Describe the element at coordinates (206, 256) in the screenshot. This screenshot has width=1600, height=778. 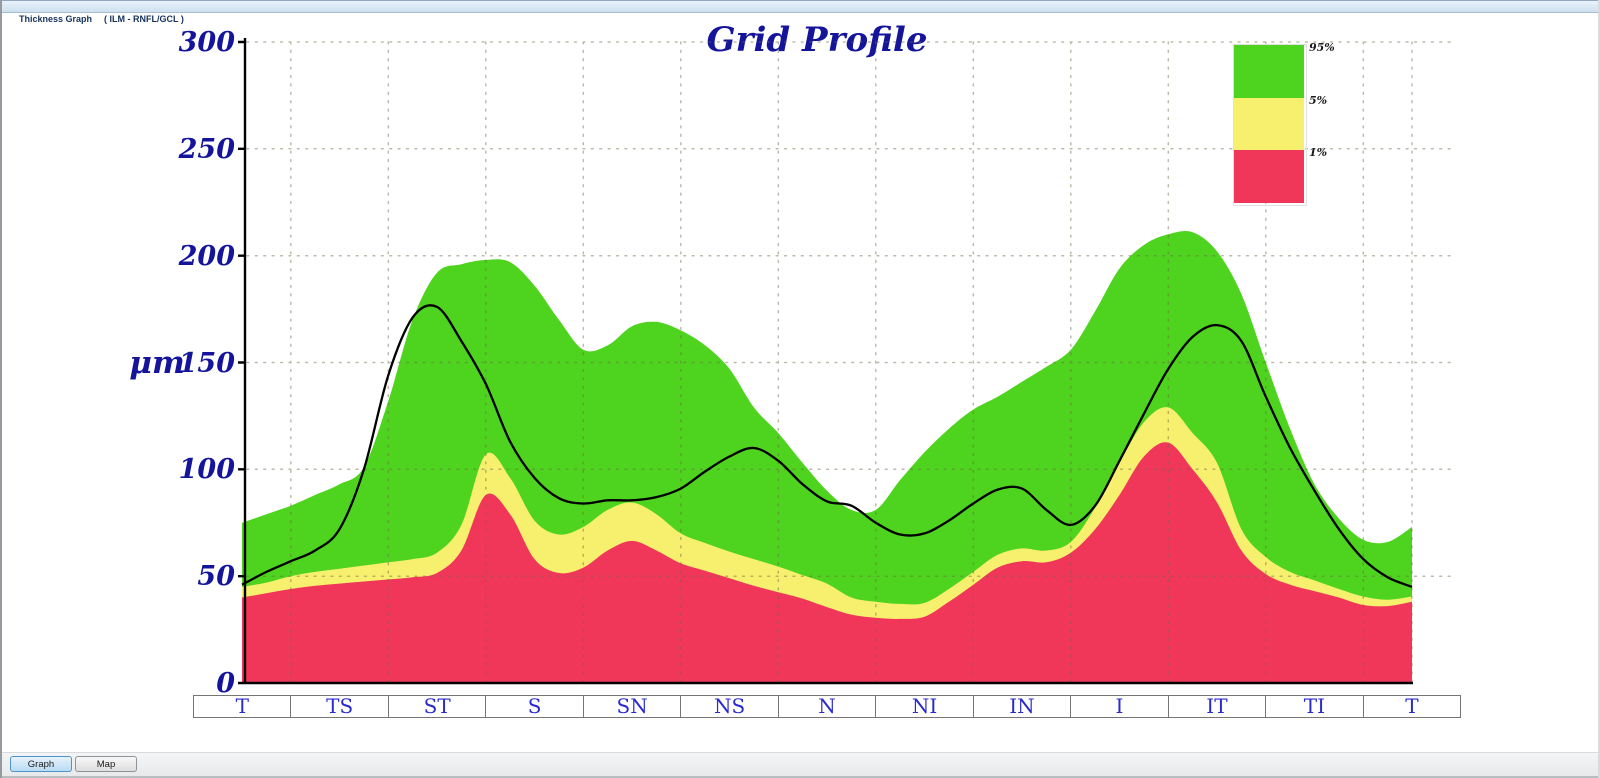
I see `y-tick-label-200: 200` at that location.